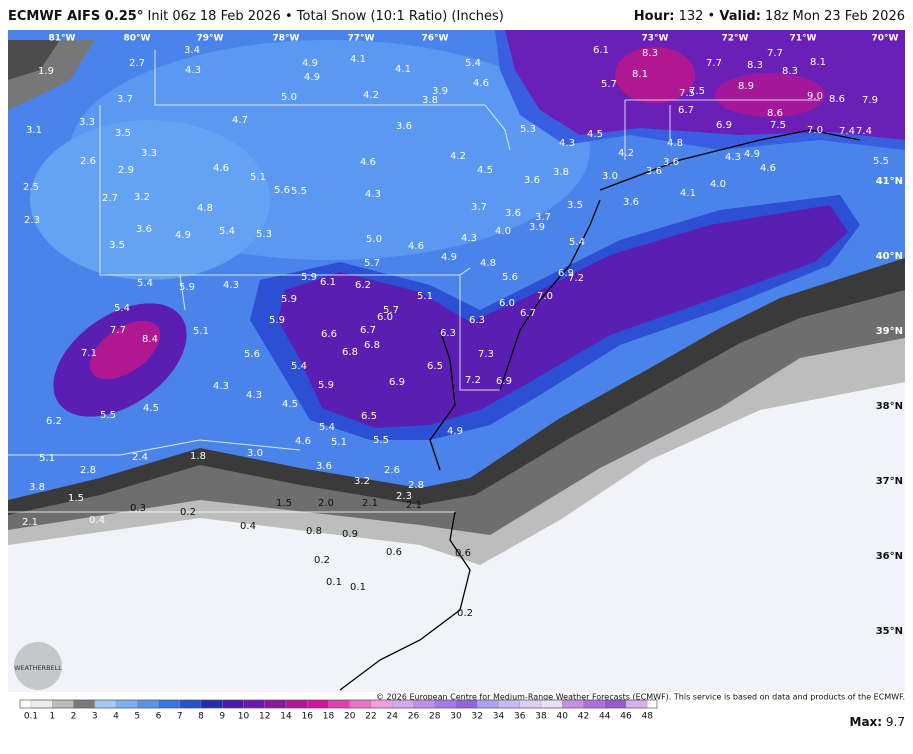 The image size is (913, 754). Describe the element at coordinates (870, 100) in the screenshot. I see `snow-total: 7.9` at that location.